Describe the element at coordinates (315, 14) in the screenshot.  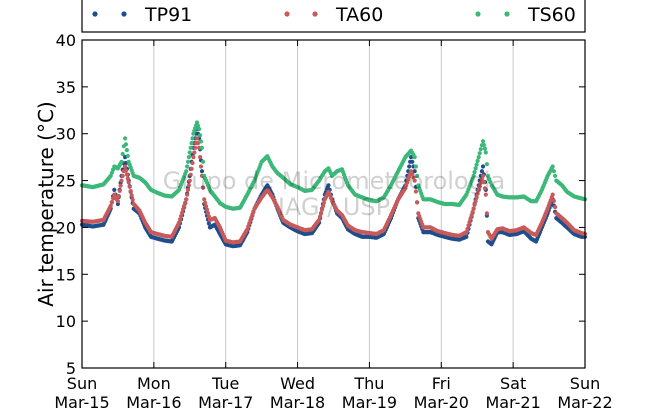
I see `legend-marker-1b` at that location.